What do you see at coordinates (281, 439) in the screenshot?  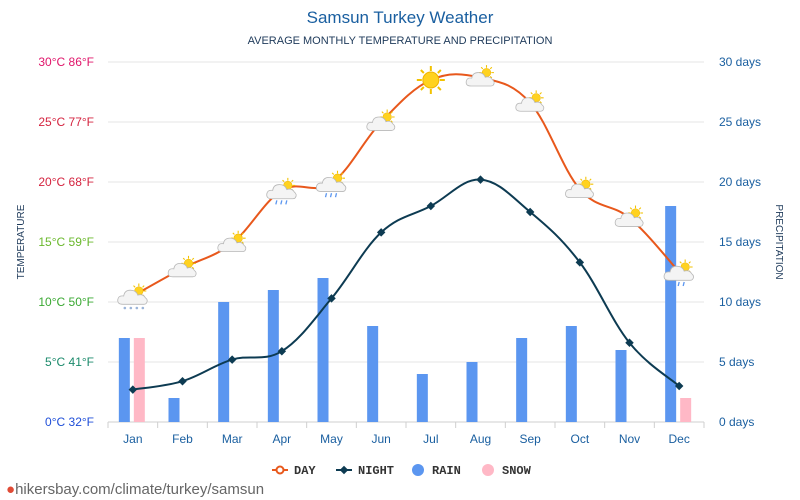 I see `x-tick-label: Apr` at bounding box center [281, 439].